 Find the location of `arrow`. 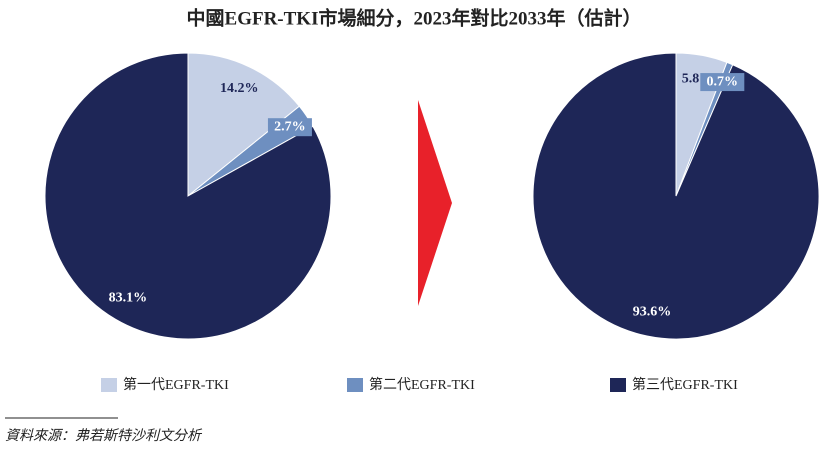

arrow is located at coordinates (435, 203).